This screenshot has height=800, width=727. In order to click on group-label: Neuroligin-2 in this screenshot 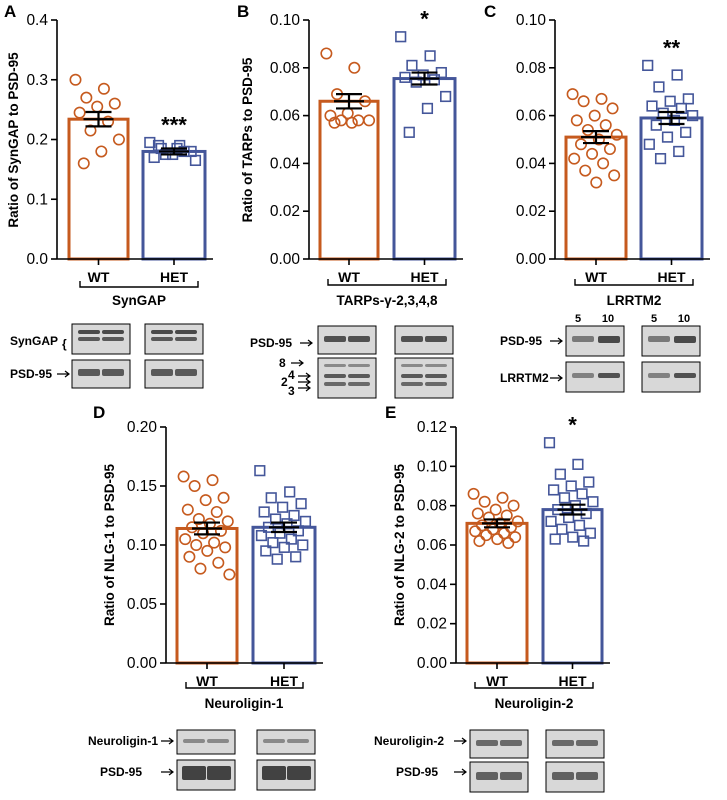, I will do `click(534, 703)`.